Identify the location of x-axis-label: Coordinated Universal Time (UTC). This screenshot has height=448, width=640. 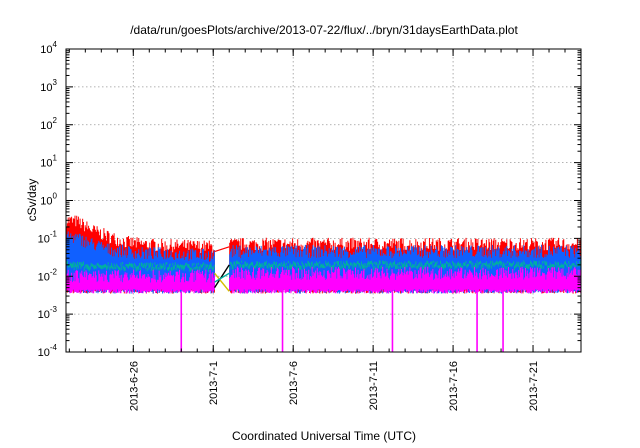
(324, 436).